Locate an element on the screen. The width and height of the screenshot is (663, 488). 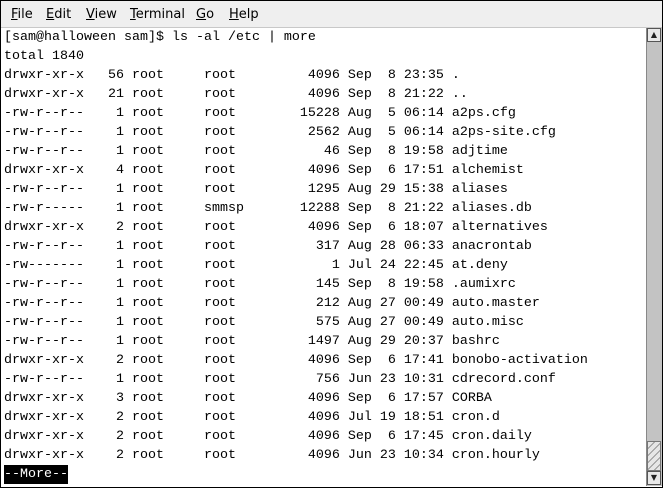
menu-mnemonic: V is located at coordinates (90, 14).